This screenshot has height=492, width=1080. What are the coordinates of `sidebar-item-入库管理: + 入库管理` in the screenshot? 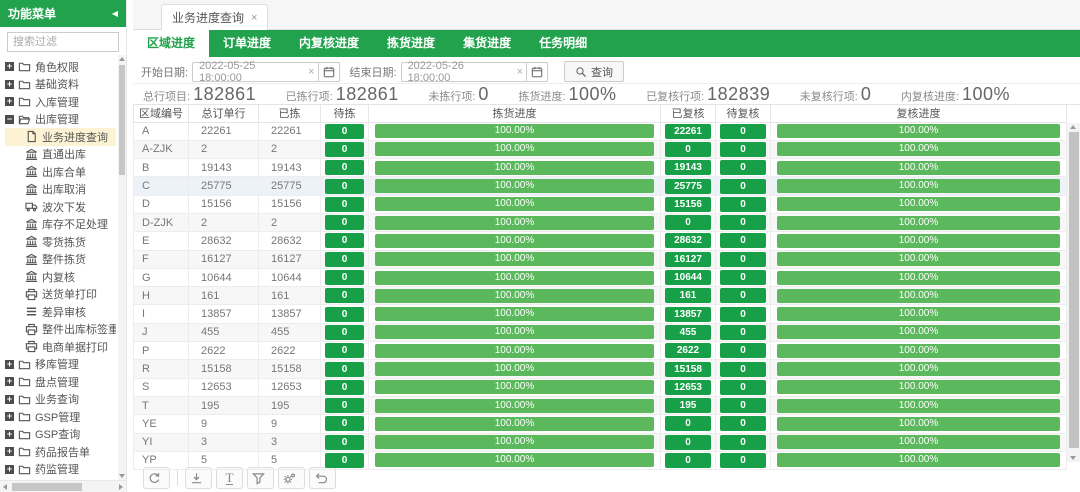 It's located at (60, 102).